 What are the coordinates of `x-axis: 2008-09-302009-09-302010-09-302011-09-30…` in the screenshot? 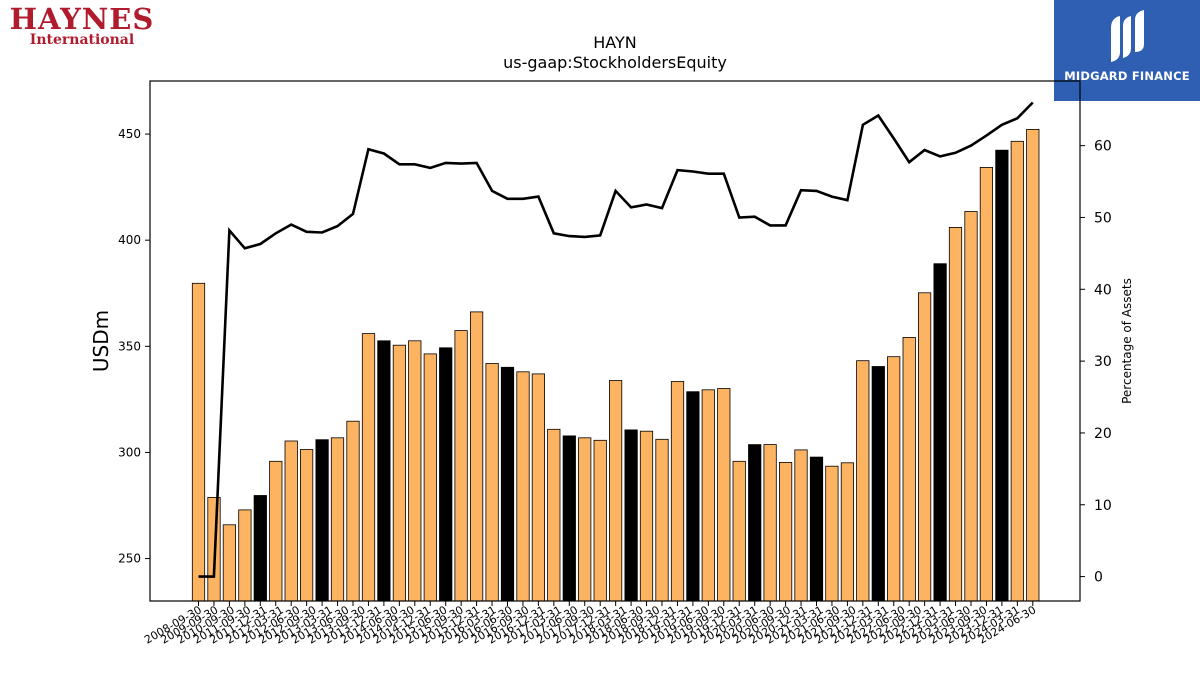 It's located at (590, 624).